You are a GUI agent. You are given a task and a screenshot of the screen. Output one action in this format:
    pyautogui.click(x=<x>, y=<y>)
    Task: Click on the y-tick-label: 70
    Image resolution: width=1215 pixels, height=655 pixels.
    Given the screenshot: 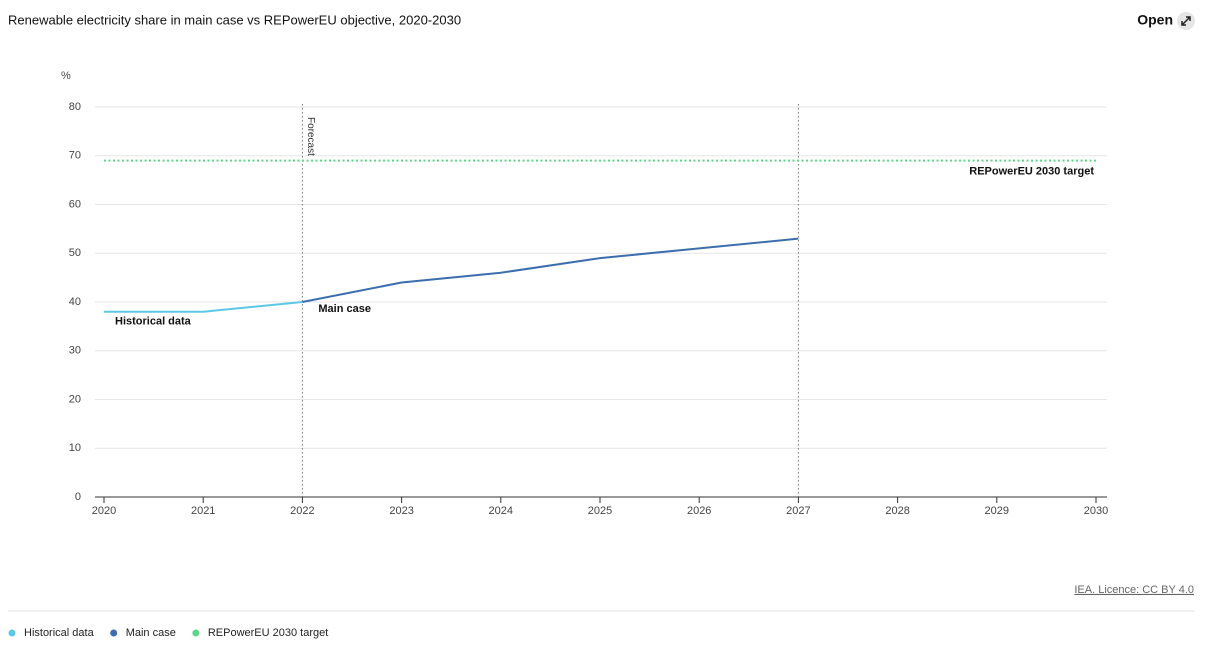 What is the action you would take?
    pyautogui.click(x=75, y=156)
    